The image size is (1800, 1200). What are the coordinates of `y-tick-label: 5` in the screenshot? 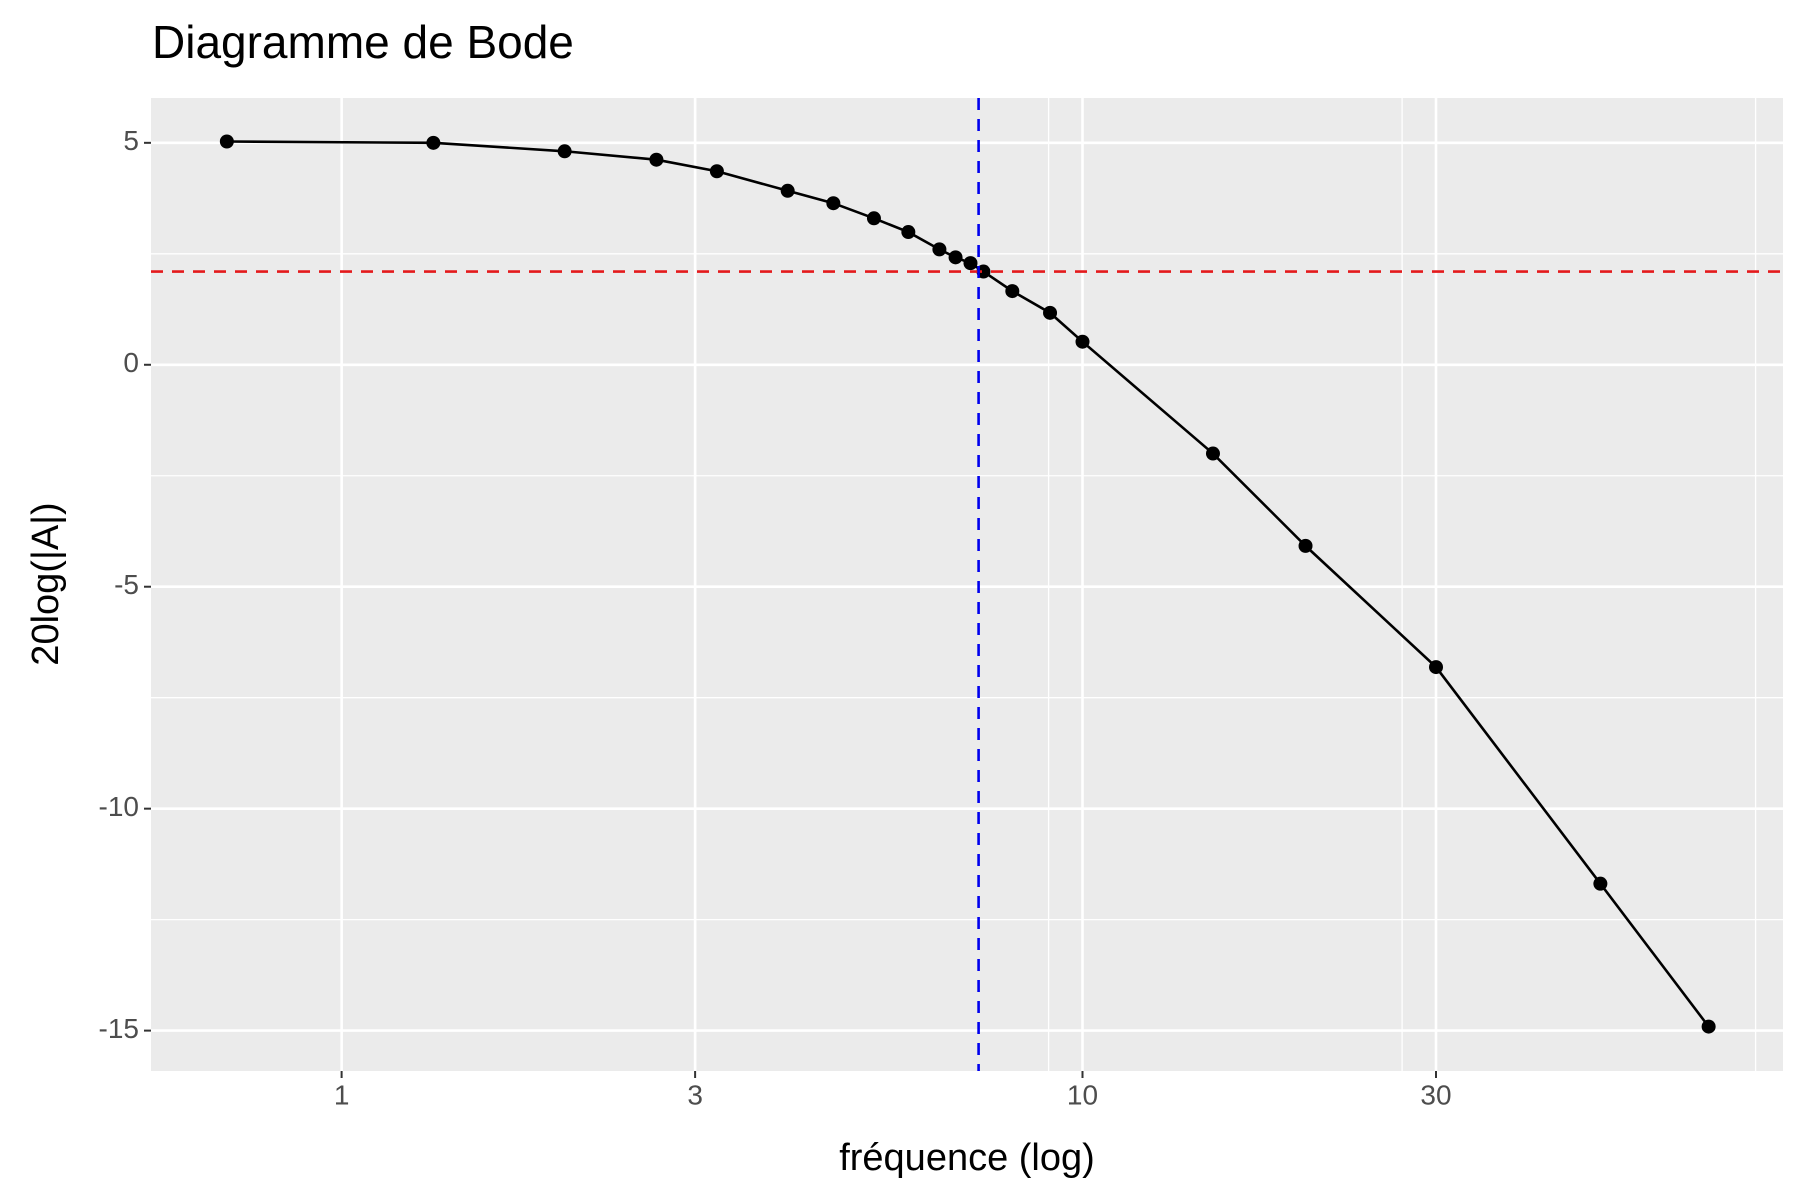 It's located at (131, 140).